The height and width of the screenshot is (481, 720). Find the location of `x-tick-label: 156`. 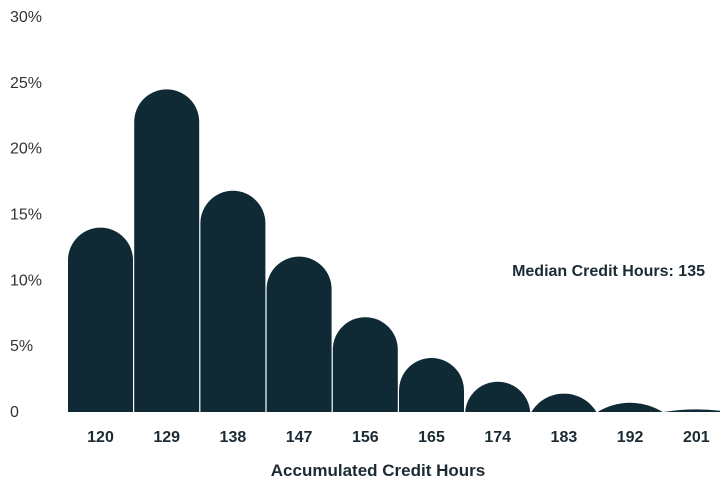

x-tick-label: 156 is located at coordinates (365, 437).